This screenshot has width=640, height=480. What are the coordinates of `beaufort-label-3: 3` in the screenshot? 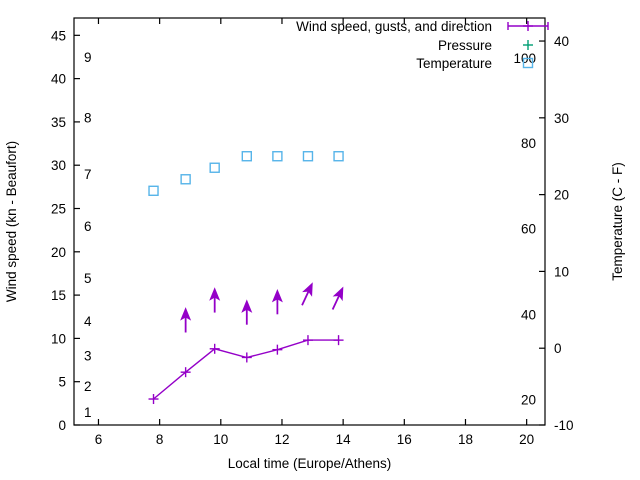 It's located at (88, 356).